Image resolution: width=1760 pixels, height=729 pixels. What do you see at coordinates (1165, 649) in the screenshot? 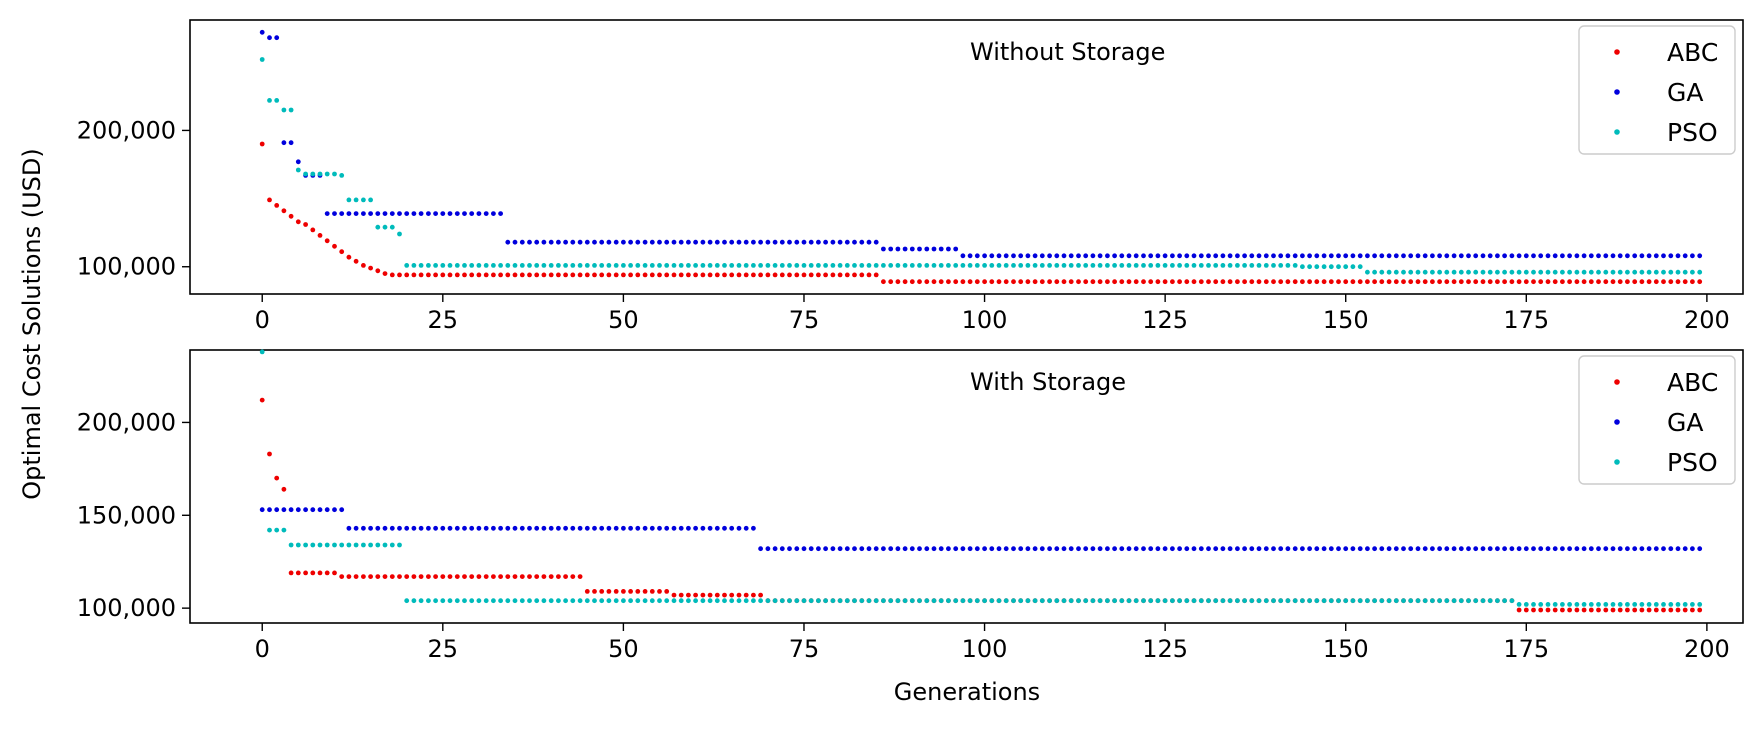
I see `x-tick-label: 125` at bounding box center [1165, 649].